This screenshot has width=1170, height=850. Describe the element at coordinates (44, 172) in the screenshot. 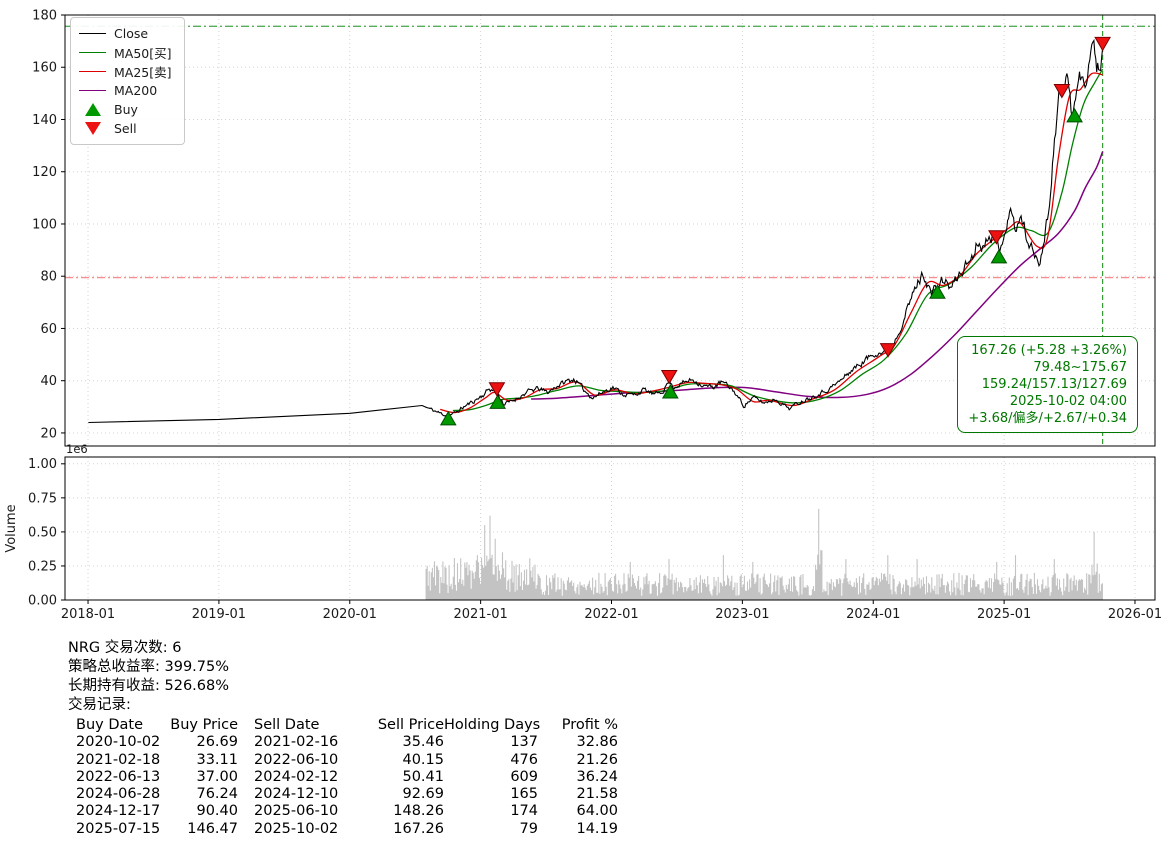

I see `price-tick-label: 120` at that location.